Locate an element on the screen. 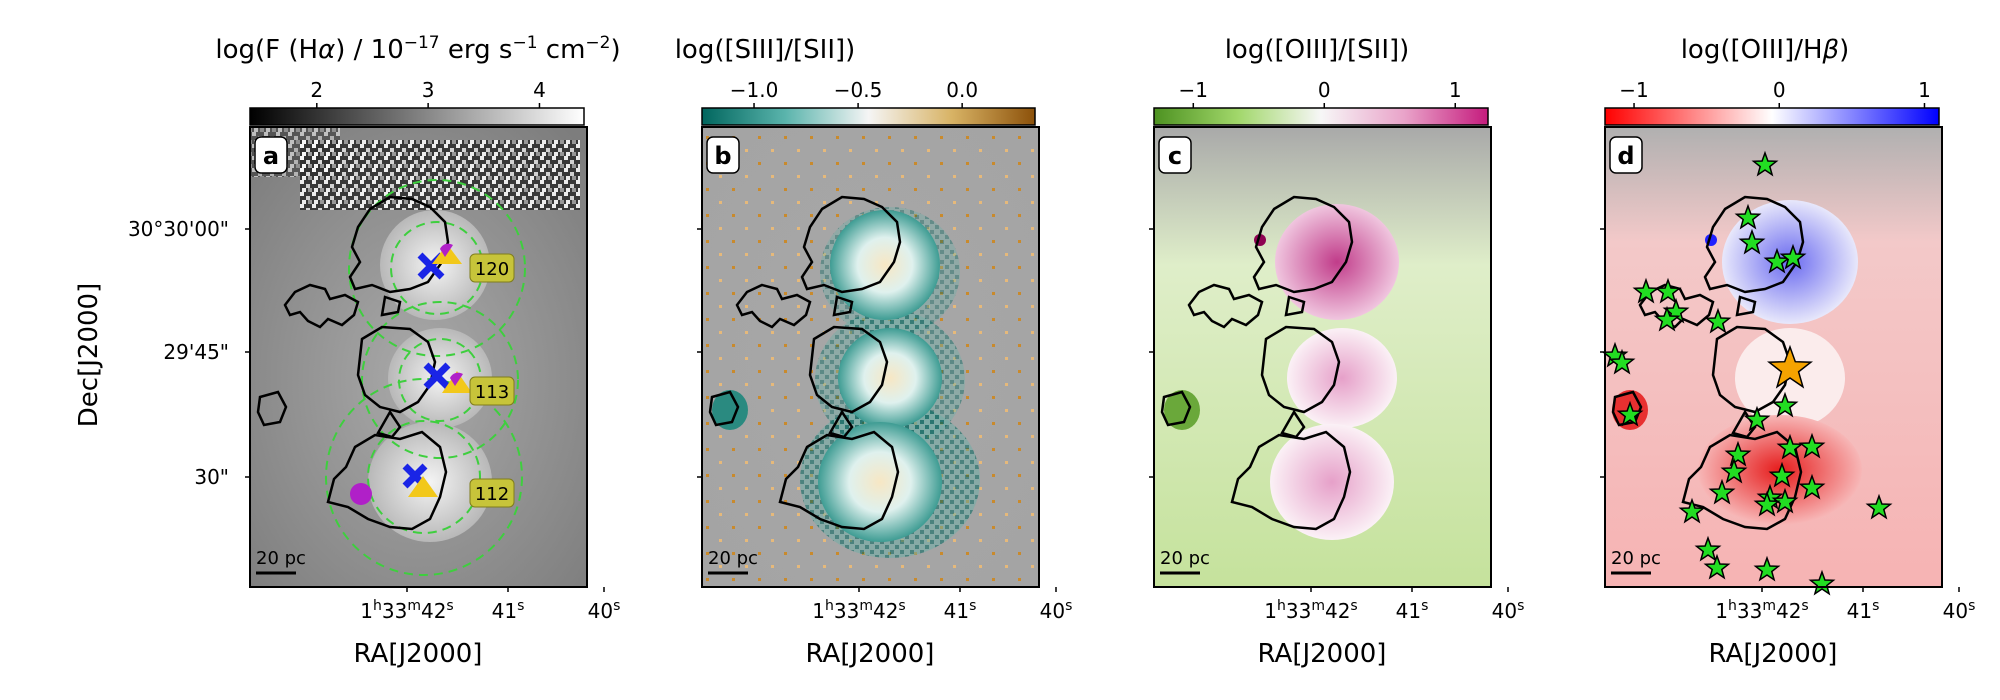 The height and width of the screenshot is (700, 2000). panel-d-colorbar is located at coordinates (1772, 116).